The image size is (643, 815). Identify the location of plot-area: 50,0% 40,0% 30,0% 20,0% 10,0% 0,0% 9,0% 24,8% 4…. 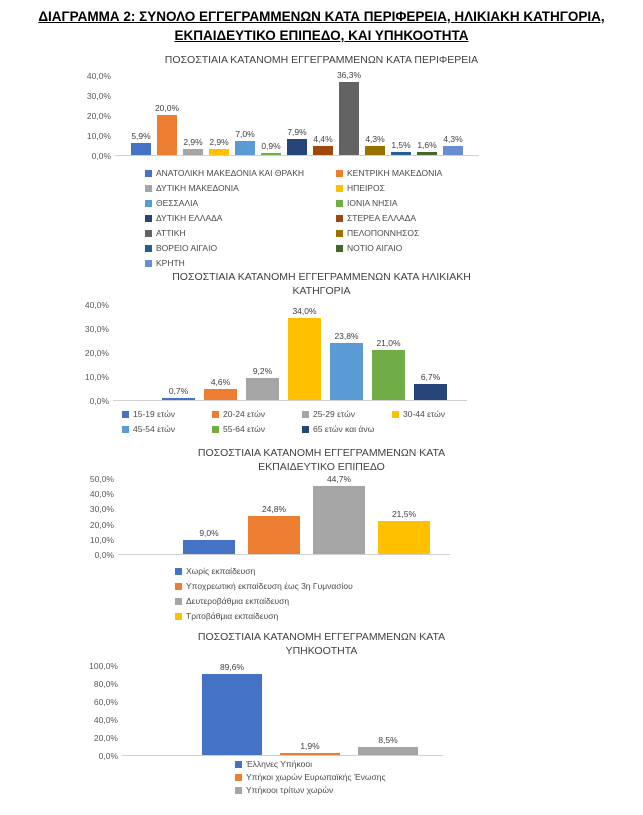
(359, 517).